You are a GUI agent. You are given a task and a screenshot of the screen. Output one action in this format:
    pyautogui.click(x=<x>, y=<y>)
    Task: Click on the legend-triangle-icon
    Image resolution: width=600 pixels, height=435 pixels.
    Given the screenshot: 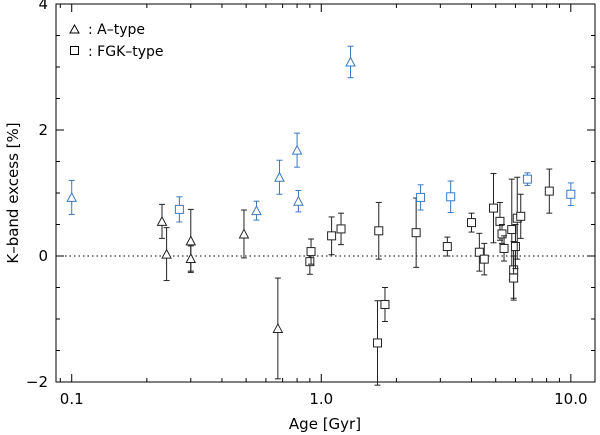 What is the action you would take?
    pyautogui.click(x=74, y=28)
    